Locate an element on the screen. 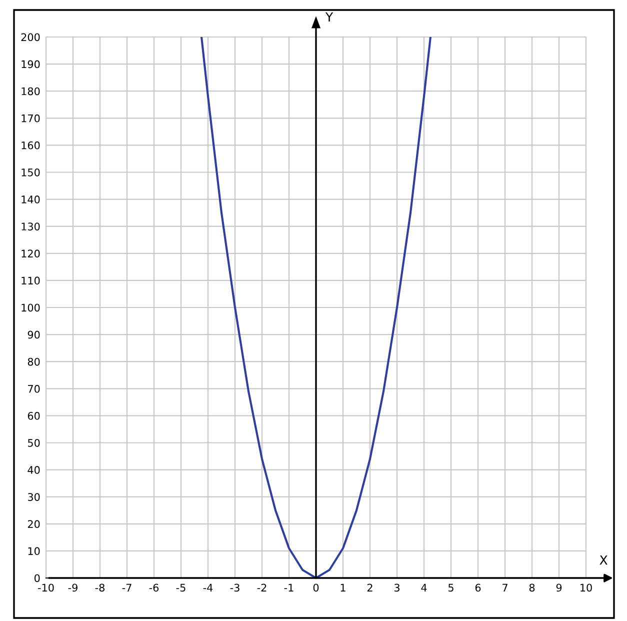 The height and width of the screenshot is (621, 627). x-tick-label: 6 is located at coordinates (478, 588).